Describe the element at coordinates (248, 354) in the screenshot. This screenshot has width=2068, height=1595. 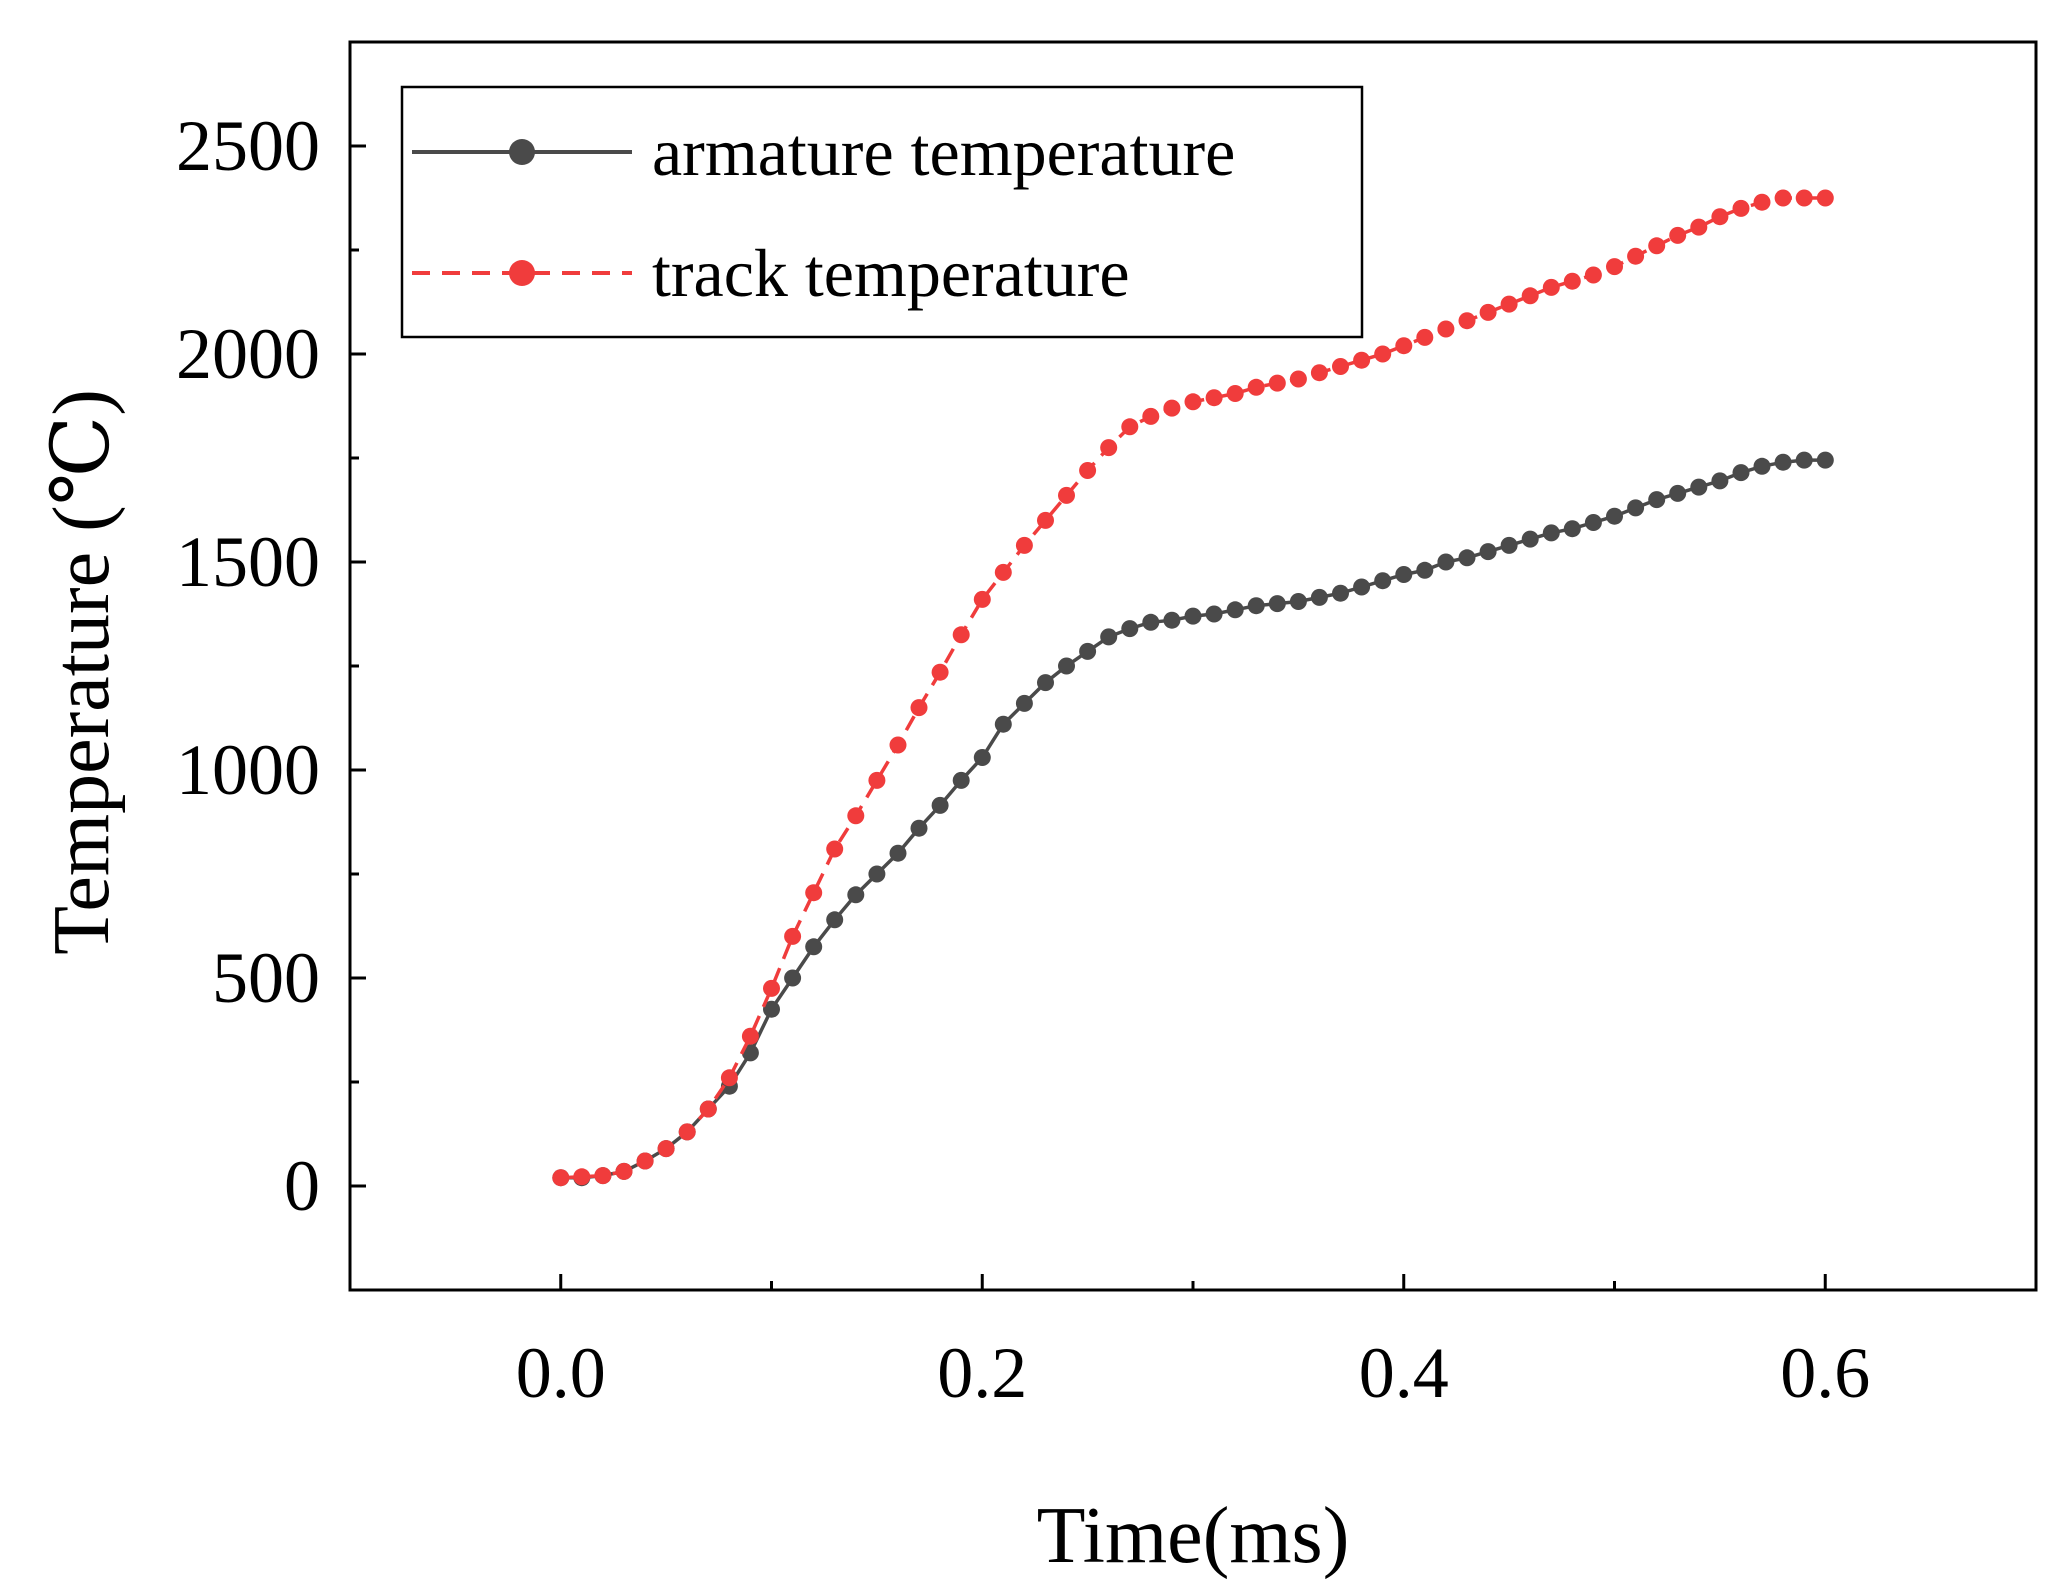
I see `y-tick-label: 2000` at that location.